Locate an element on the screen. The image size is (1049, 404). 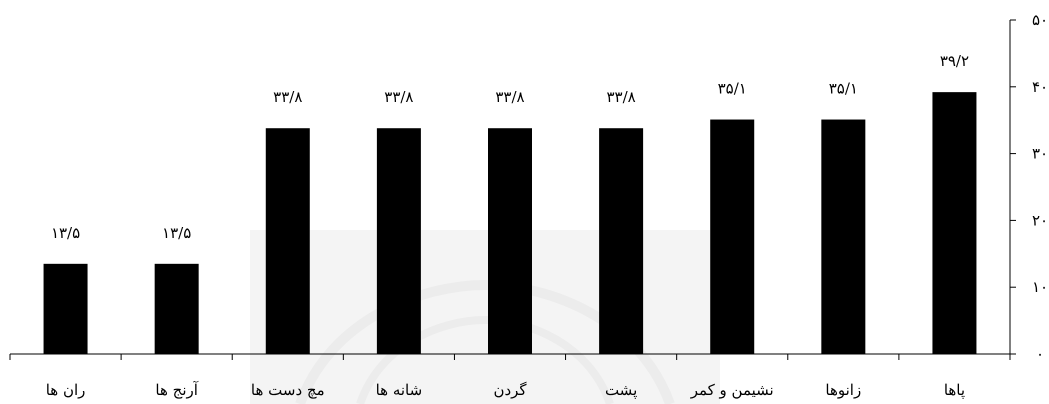
category-label: گردن is located at coordinates (510, 390).